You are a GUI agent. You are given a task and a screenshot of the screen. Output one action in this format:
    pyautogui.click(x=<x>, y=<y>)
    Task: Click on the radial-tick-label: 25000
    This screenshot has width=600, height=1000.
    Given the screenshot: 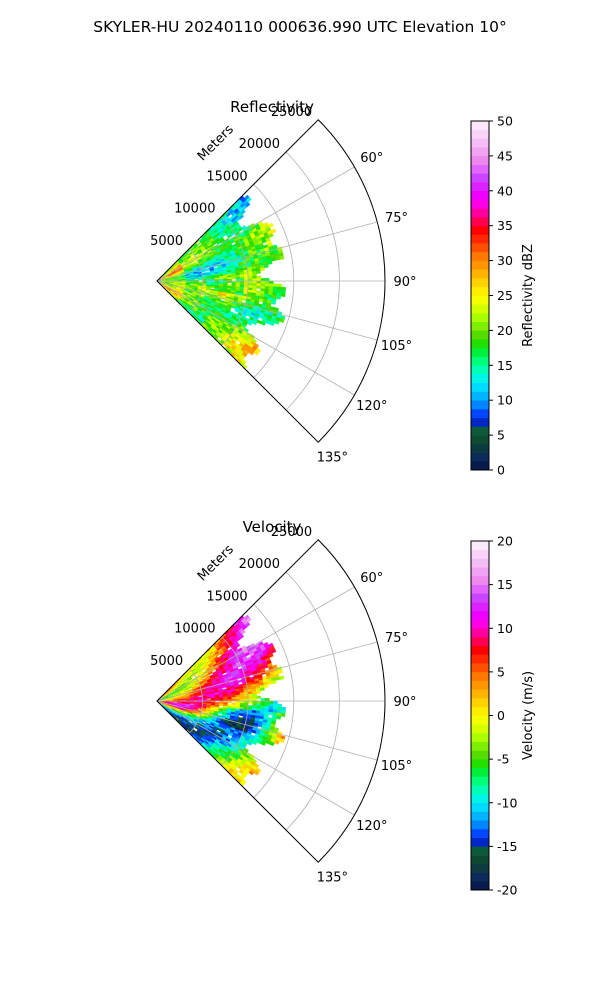 What is the action you would take?
    pyautogui.click(x=291, y=532)
    